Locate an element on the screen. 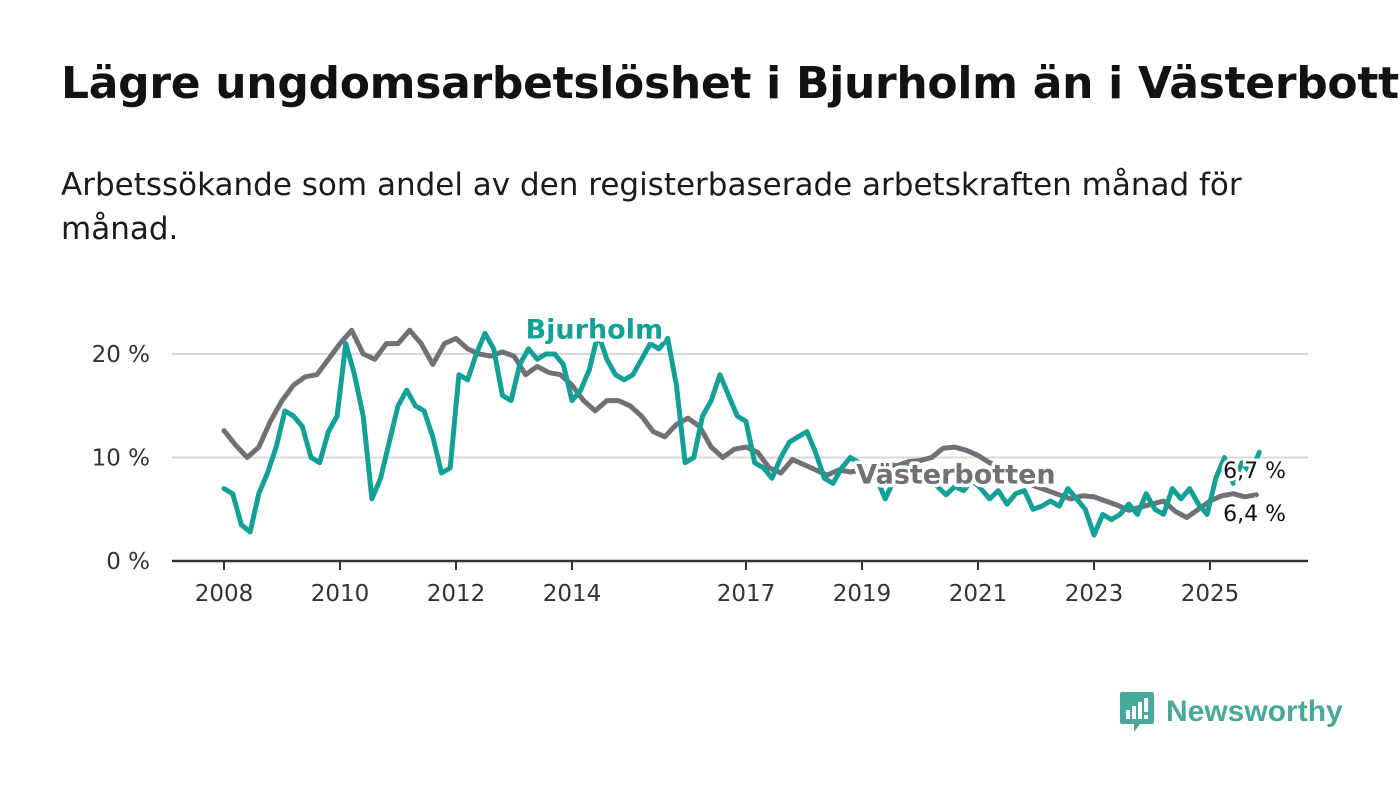 The image size is (1400, 794). x-tick-label: 2025 is located at coordinates (1210, 594).